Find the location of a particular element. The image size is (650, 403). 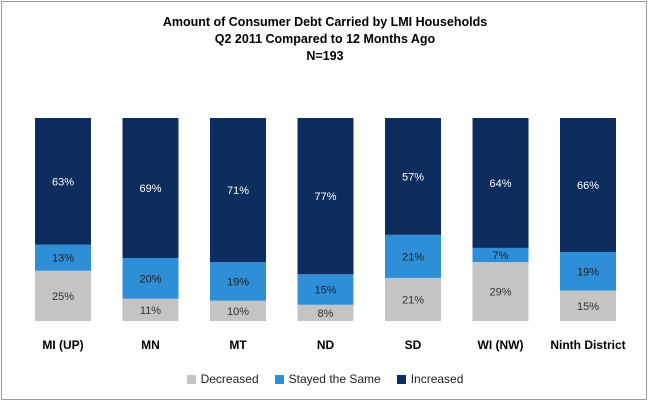

data-label-mn-decreased: 11% is located at coordinates (150, 311).